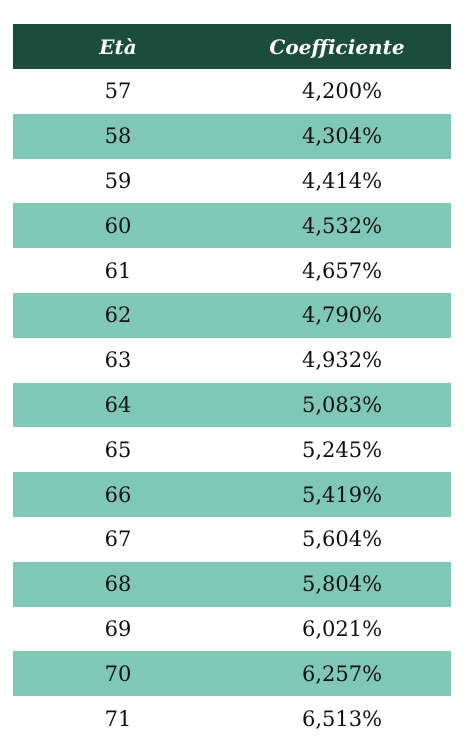 The width and height of the screenshot is (464, 746). Describe the element at coordinates (232, 718) in the screenshot. I see `table-row: 71 6,513%` at that location.